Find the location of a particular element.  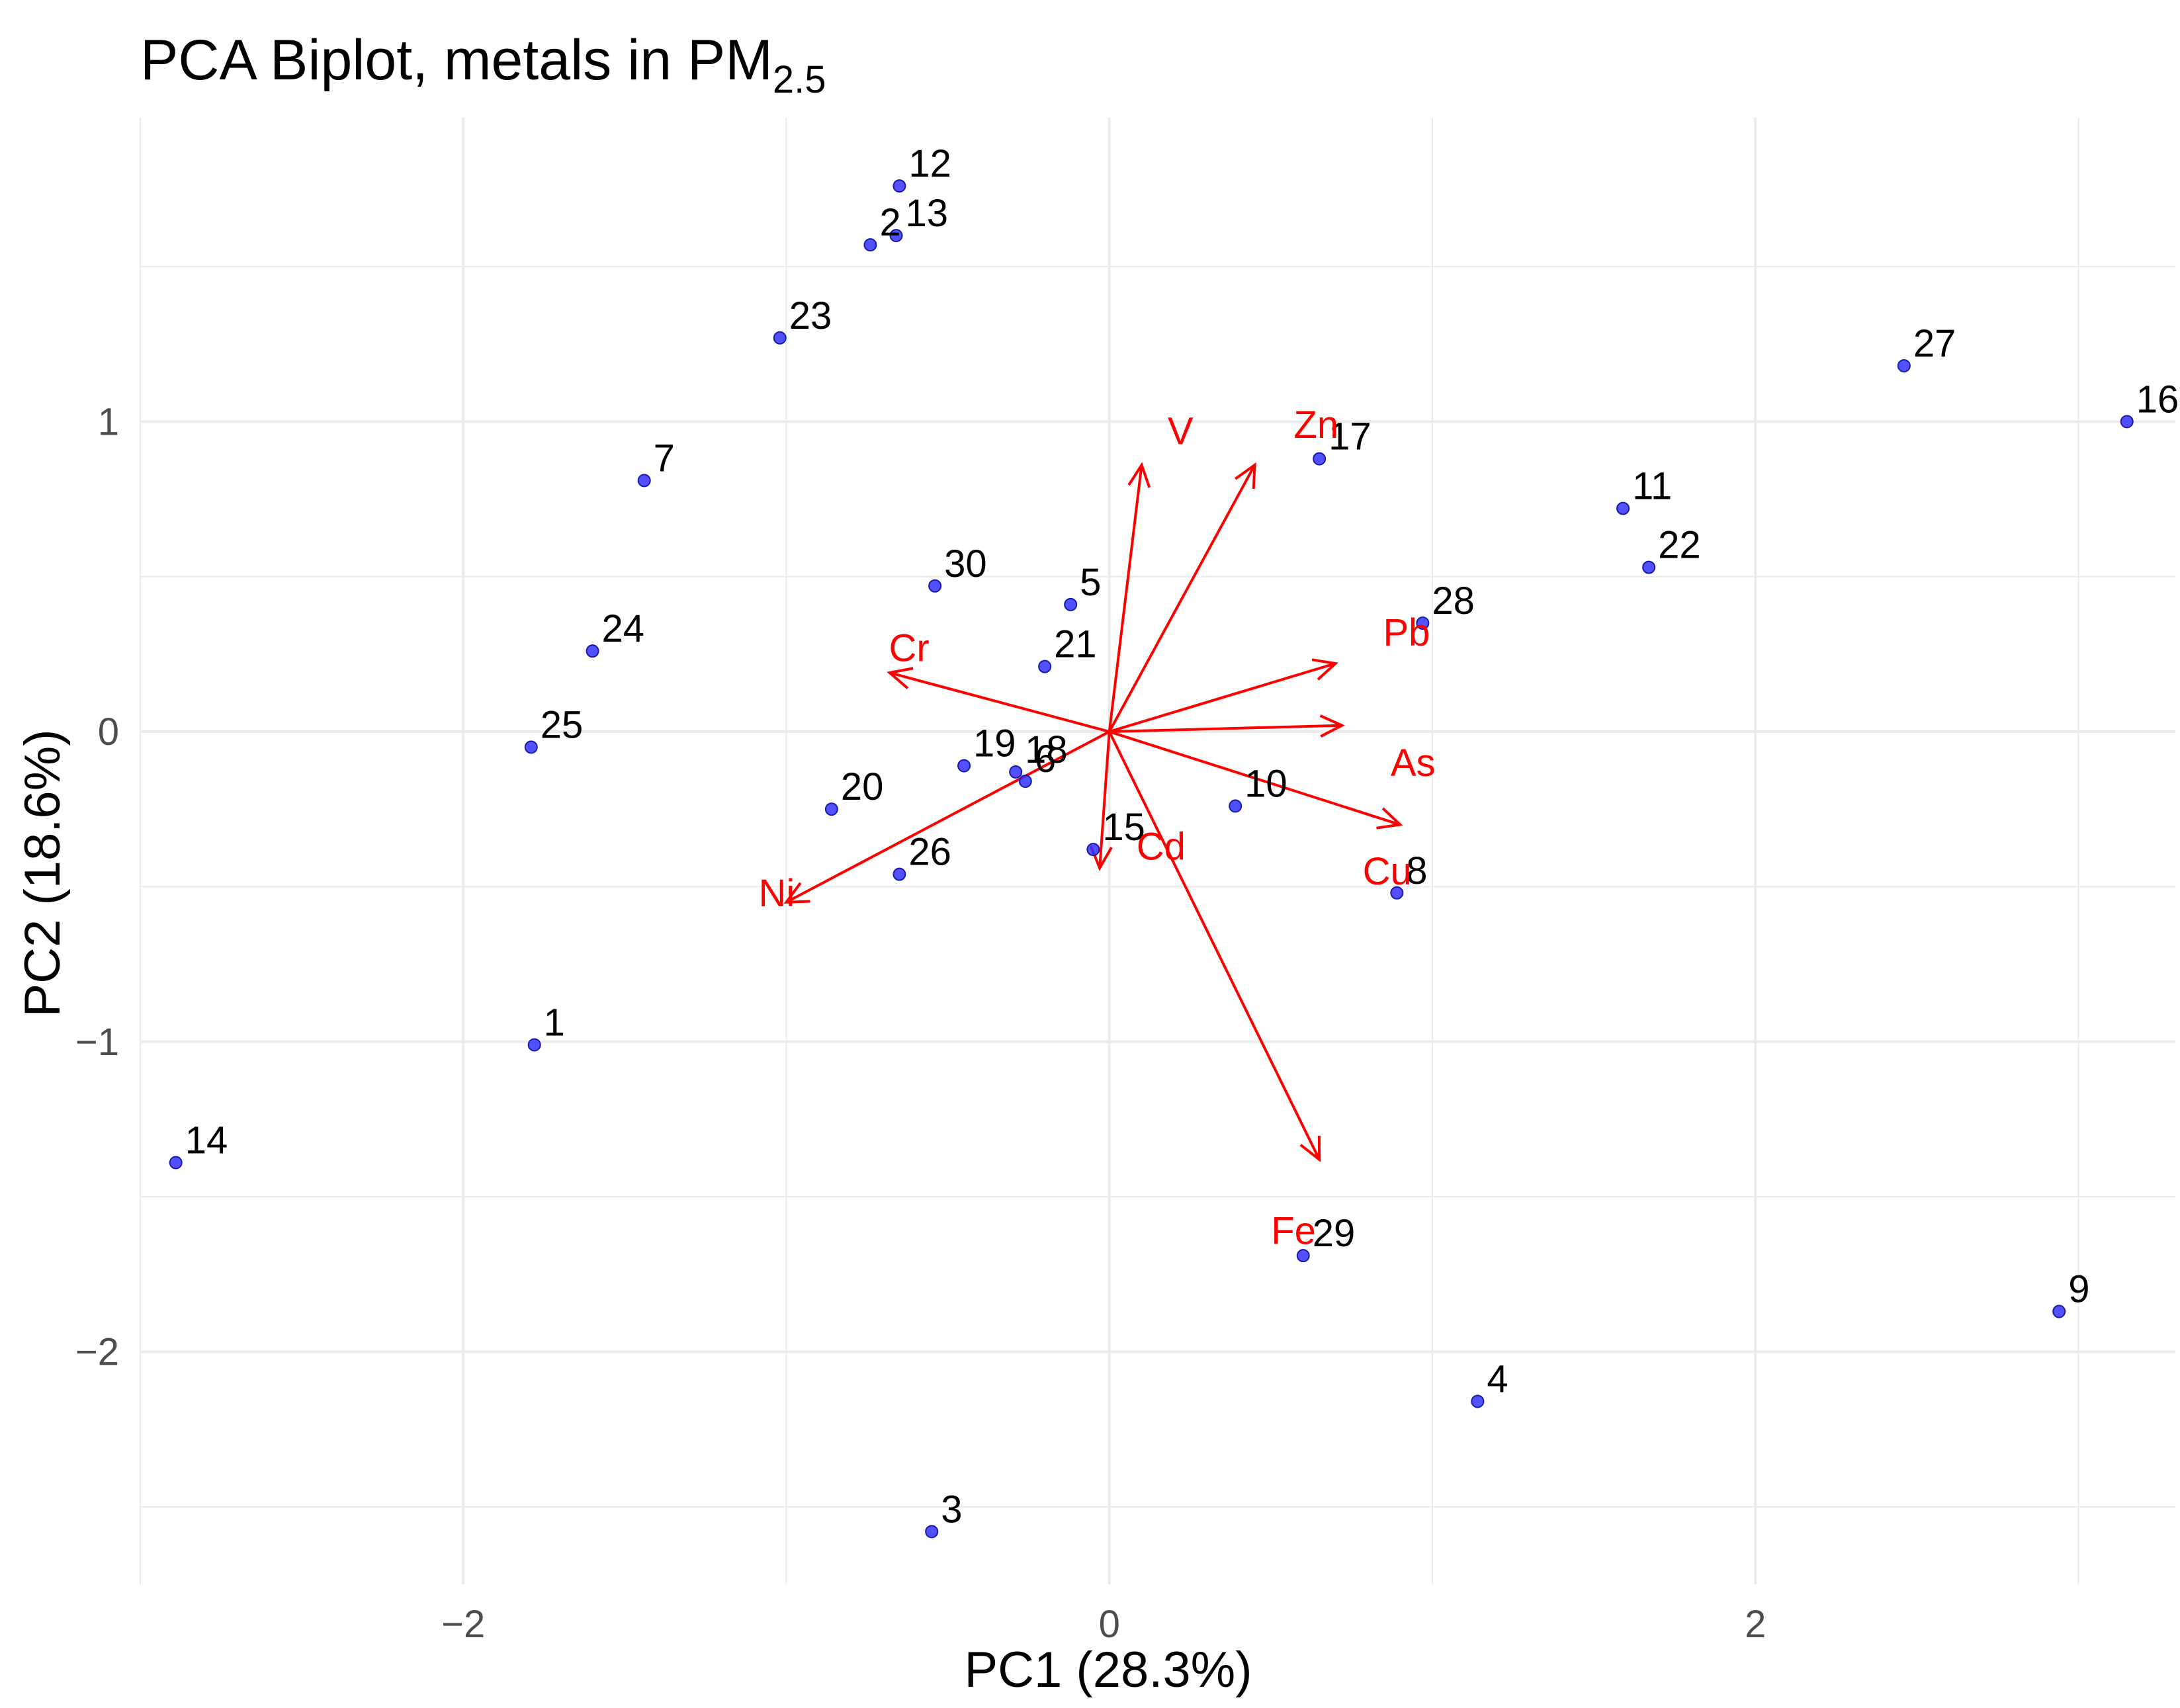

point-label-14: 14 is located at coordinates (207, 1141).